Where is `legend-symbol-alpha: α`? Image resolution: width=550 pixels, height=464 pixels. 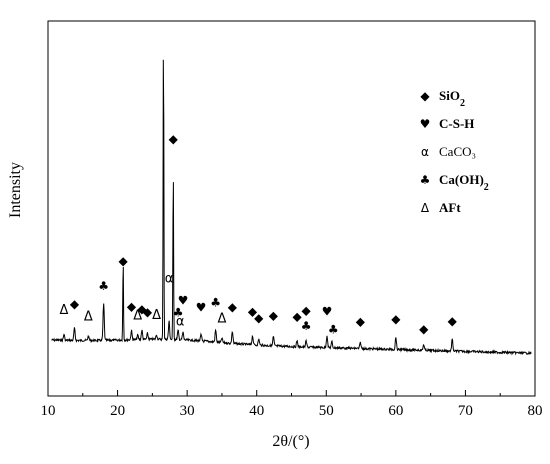
legend-symbol-alpha: α is located at coordinates (425, 152).